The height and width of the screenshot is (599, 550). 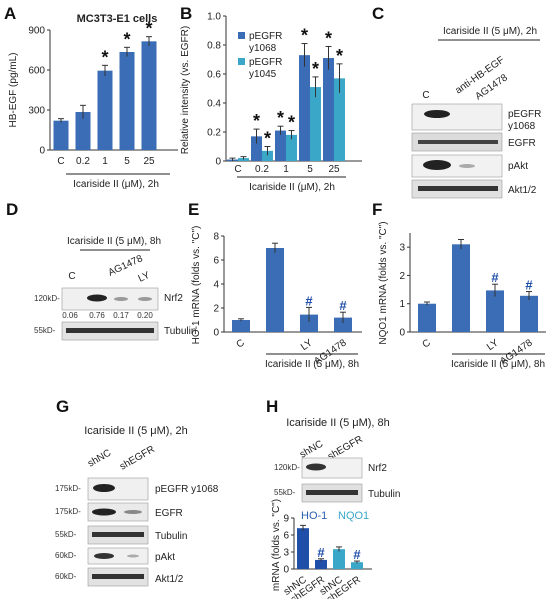 What do you see at coordinates (286, 536) in the screenshot?
I see `chart-h-ytick-label: 6` at bounding box center [286, 536].